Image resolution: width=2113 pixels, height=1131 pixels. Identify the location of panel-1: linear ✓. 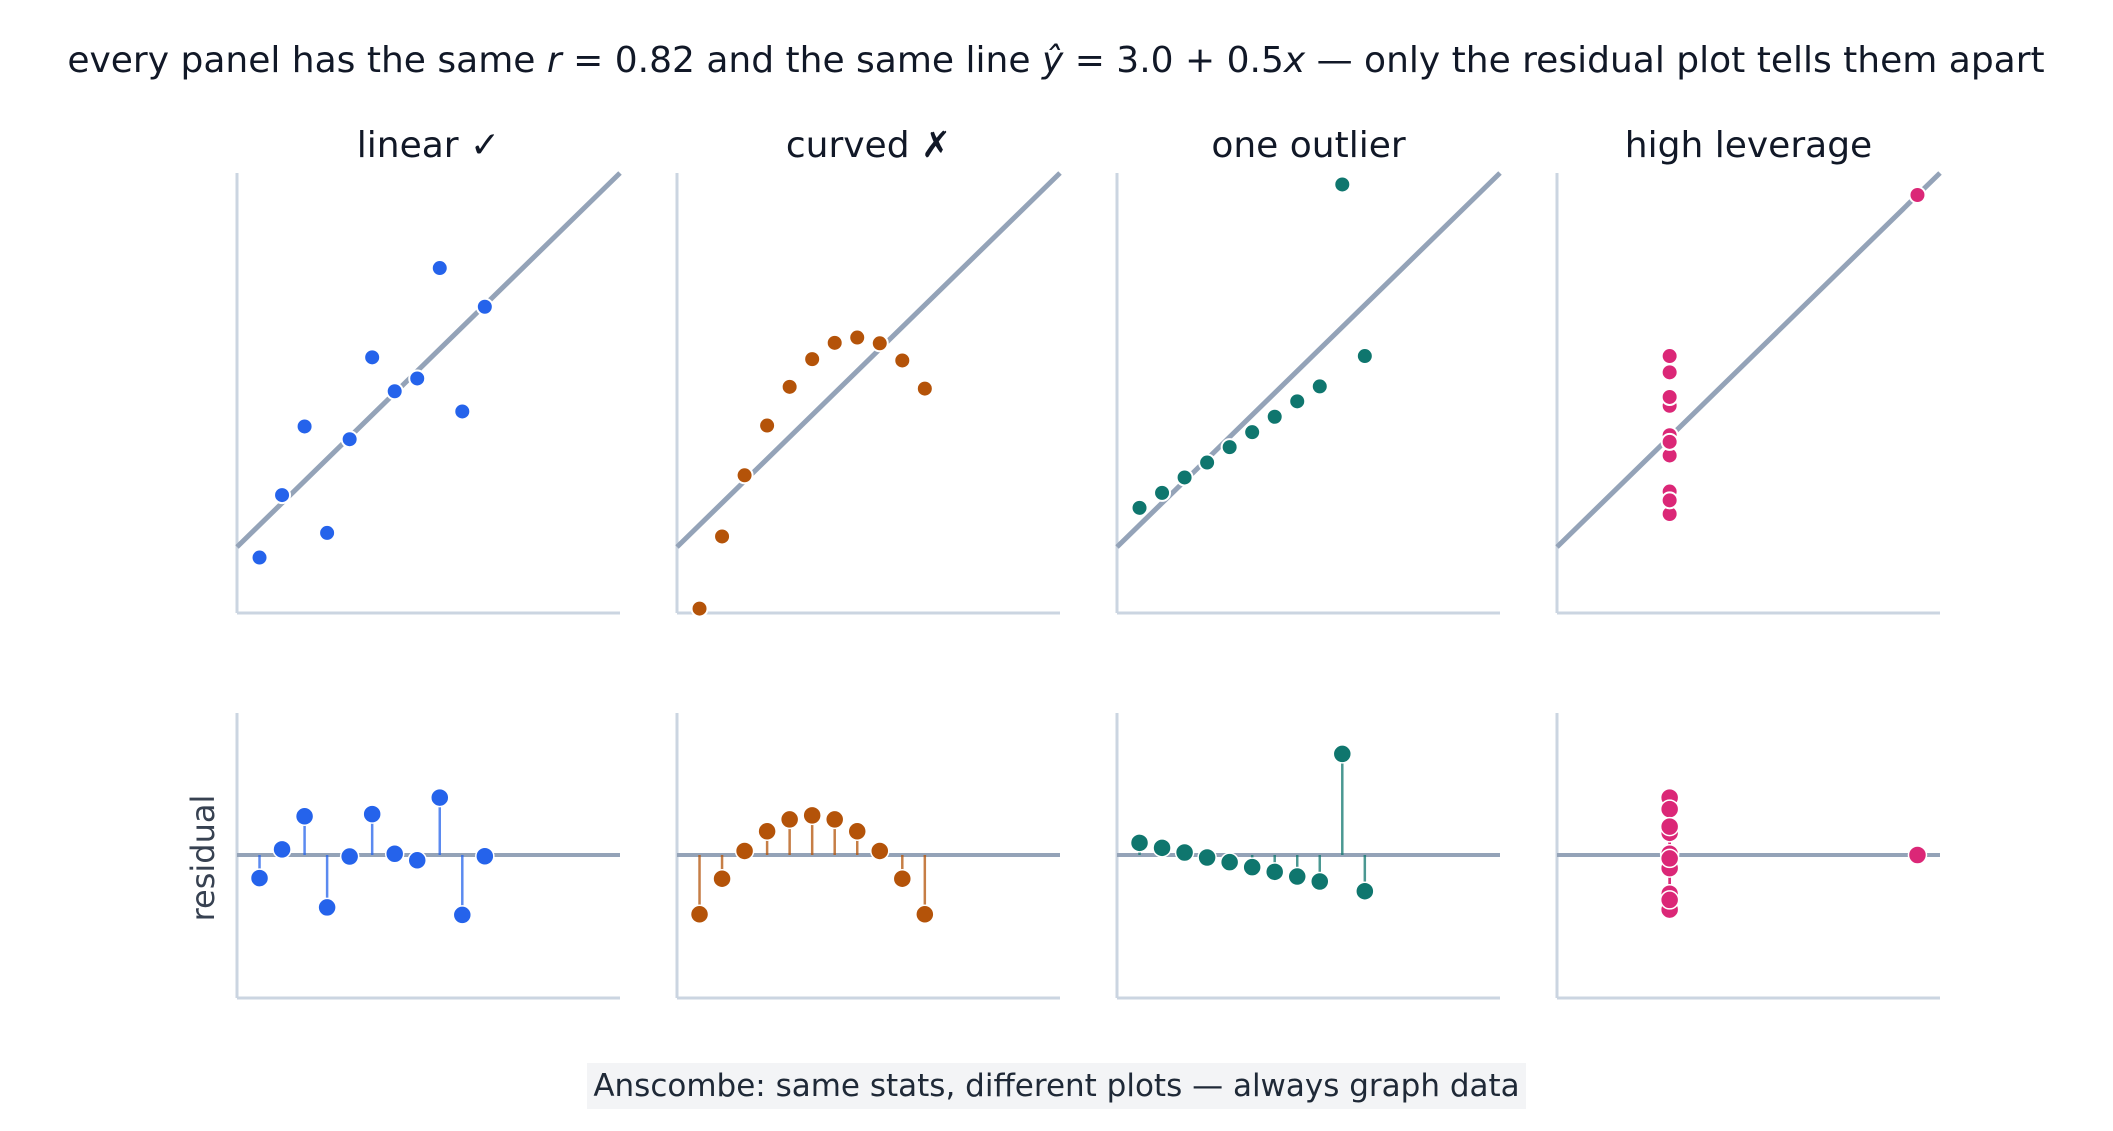
(428, 562).